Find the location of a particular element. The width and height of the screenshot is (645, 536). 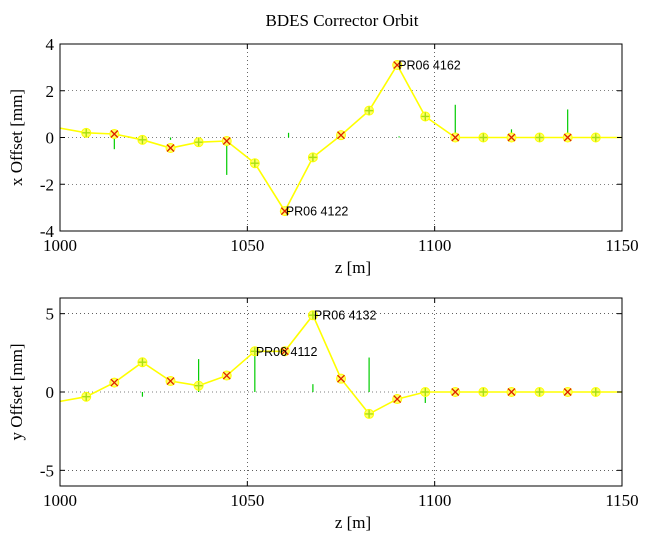

y-tick-label: 2 is located at coordinates (50, 91).